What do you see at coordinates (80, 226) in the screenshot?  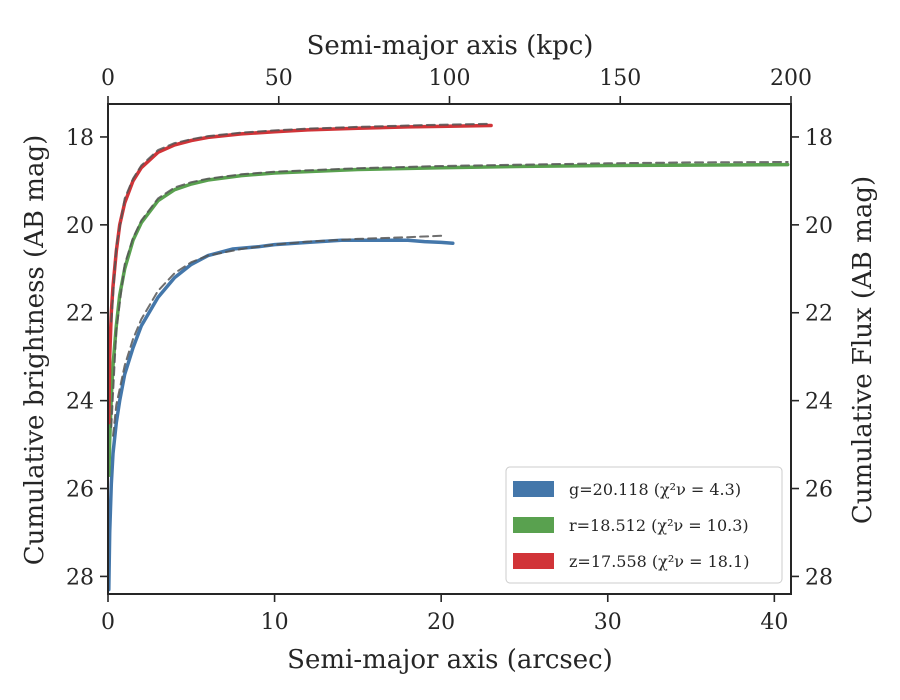 I see `y-tick-label-left: 20` at bounding box center [80, 226].